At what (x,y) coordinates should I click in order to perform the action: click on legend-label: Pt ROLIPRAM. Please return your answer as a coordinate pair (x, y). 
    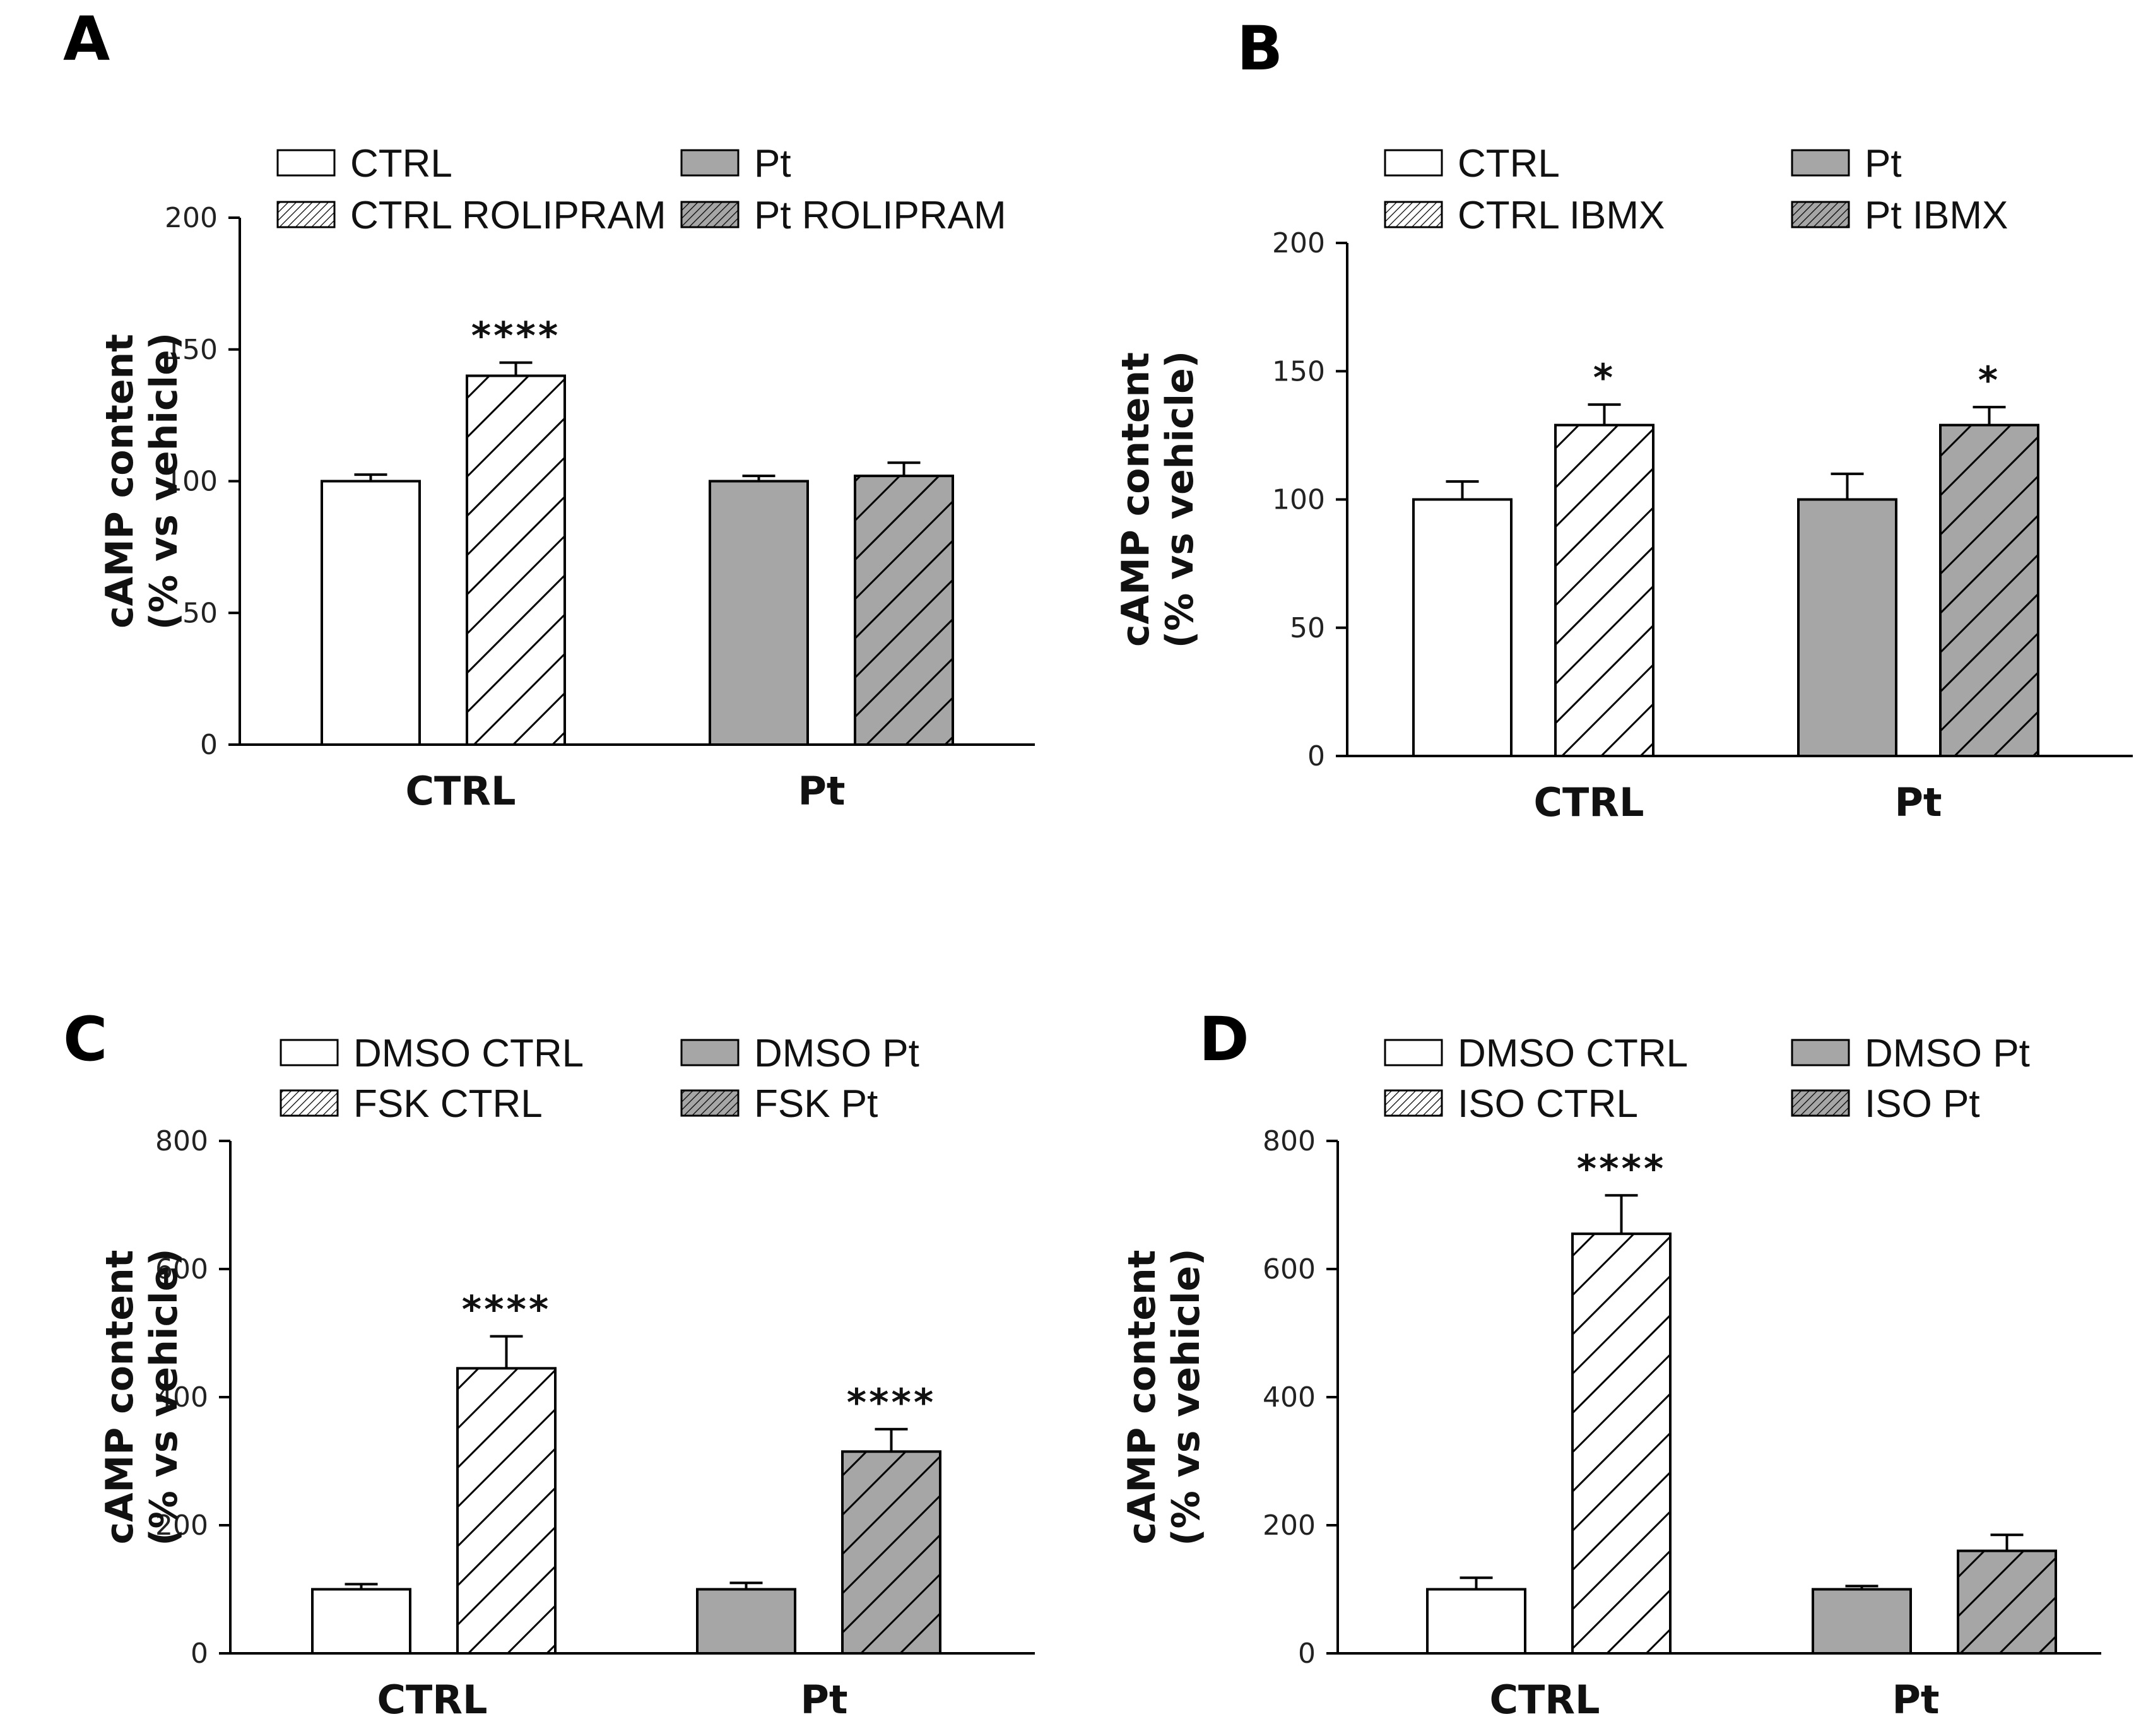
    Looking at the image, I should click on (880, 215).